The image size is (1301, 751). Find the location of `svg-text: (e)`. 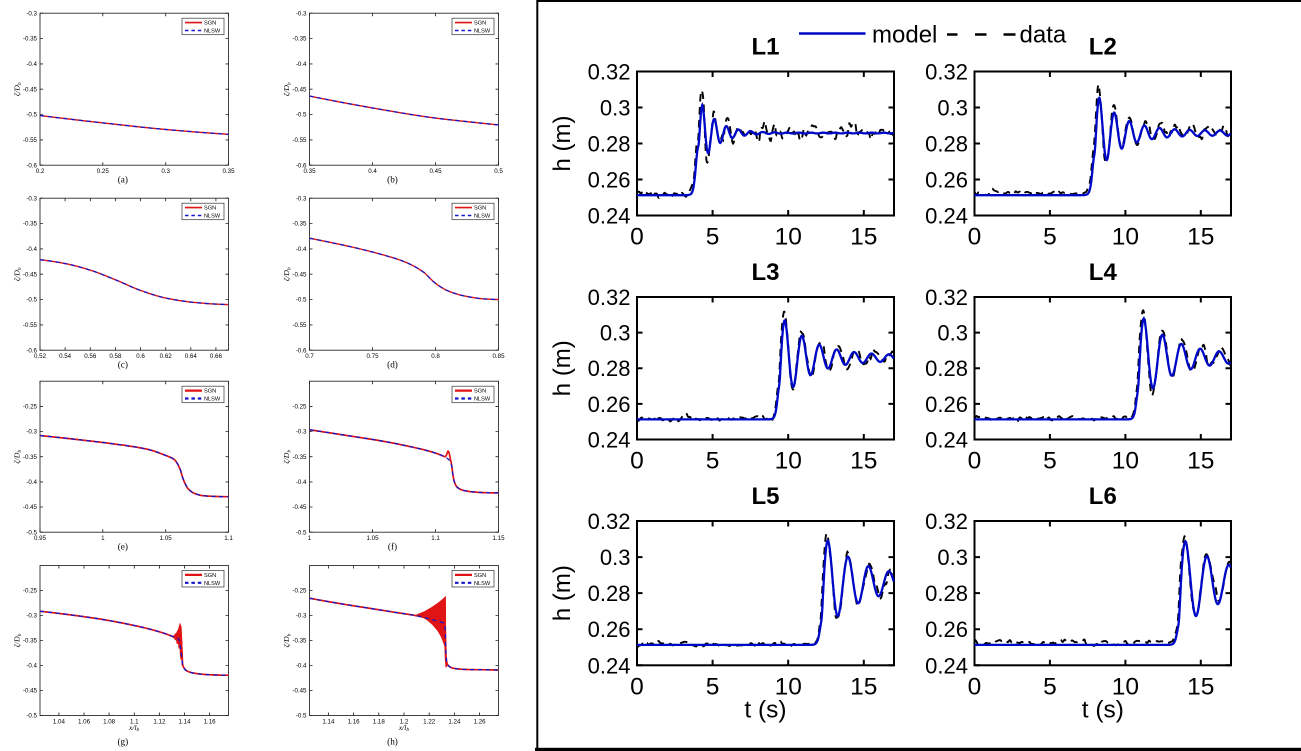

svg-text: (e) is located at coordinates (123, 547).